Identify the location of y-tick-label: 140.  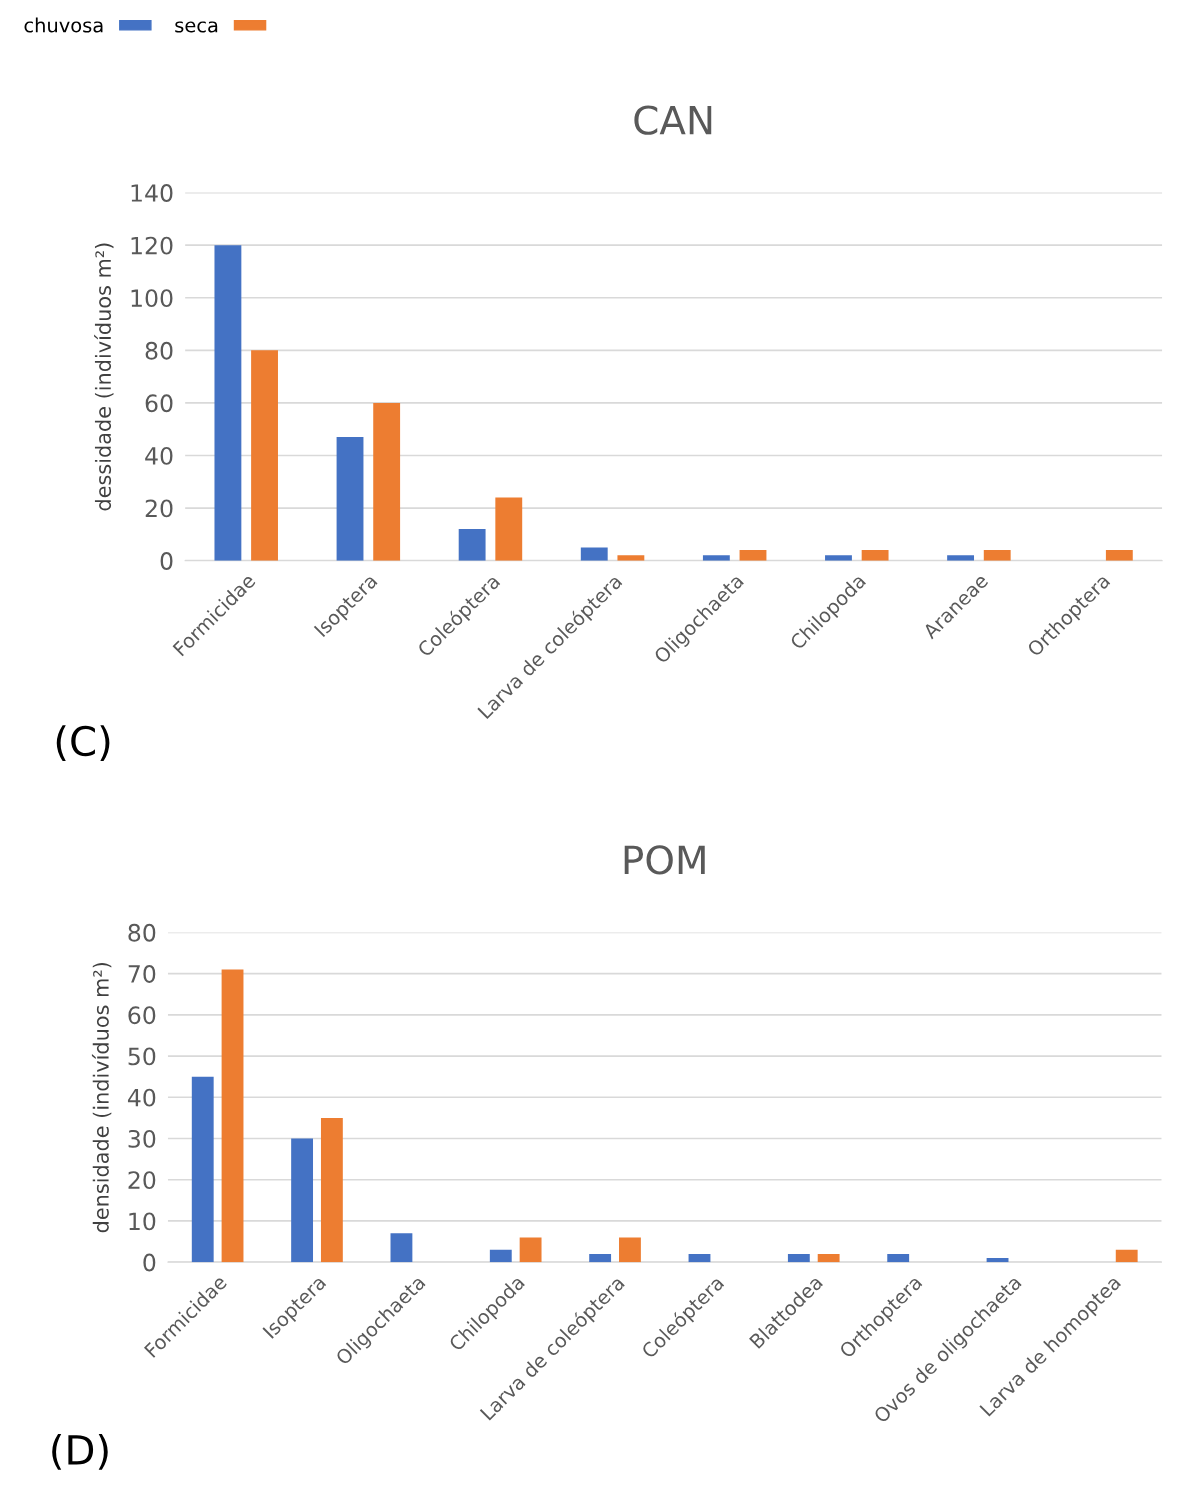
(152, 193).